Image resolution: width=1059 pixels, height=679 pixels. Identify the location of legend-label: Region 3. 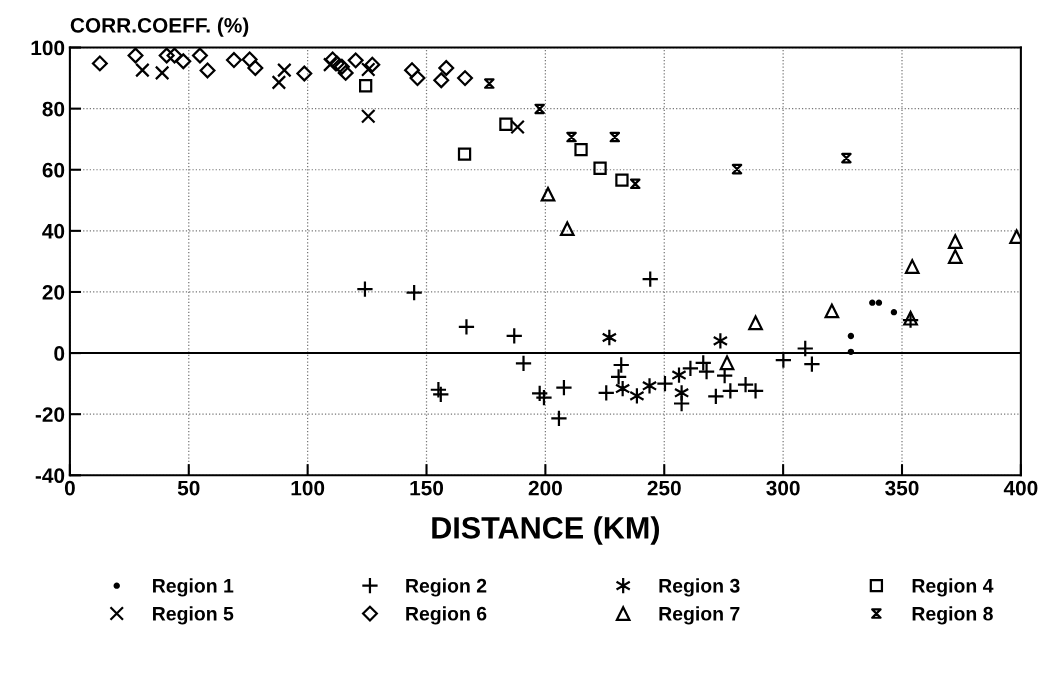
(699, 587).